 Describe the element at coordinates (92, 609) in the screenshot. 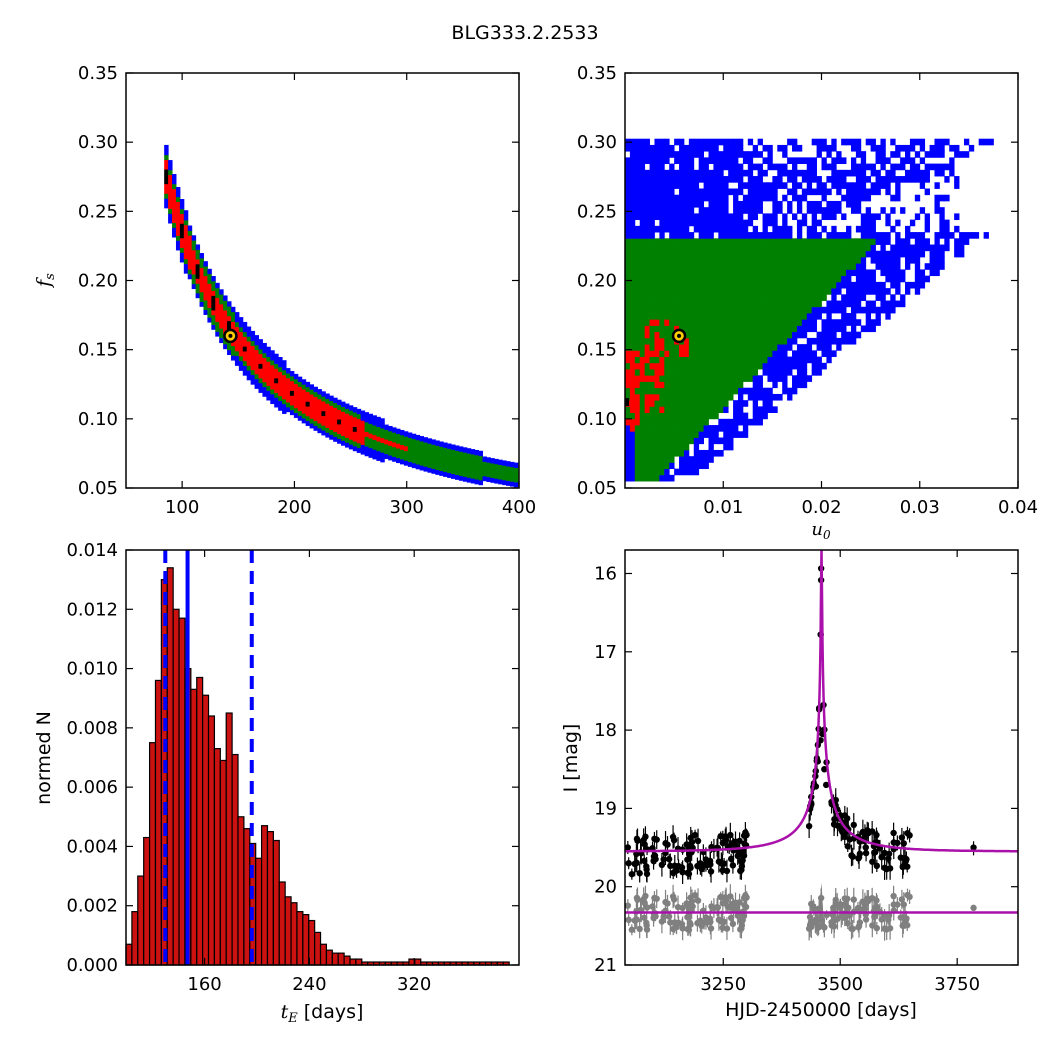

I see `y-tick-label: 0.012` at that location.